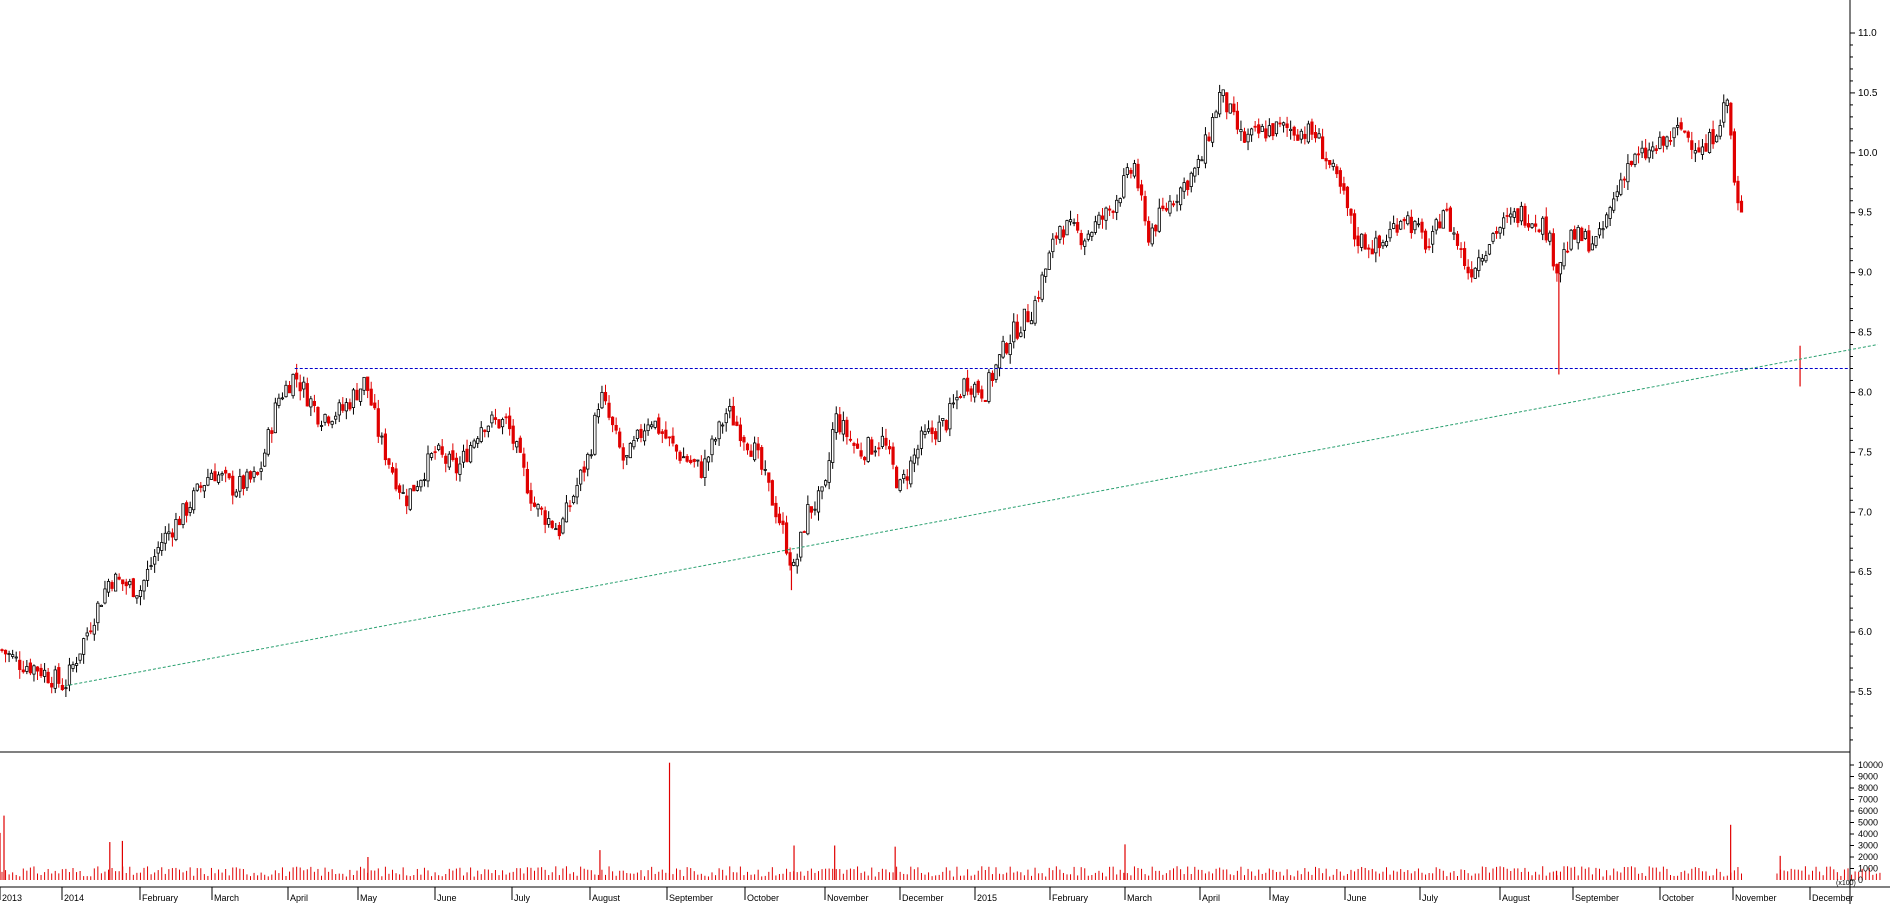 The height and width of the screenshot is (904, 1890). Describe the element at coordinates (1678, 898) in the screenshot. I see `time-tick-label: October` at that location.